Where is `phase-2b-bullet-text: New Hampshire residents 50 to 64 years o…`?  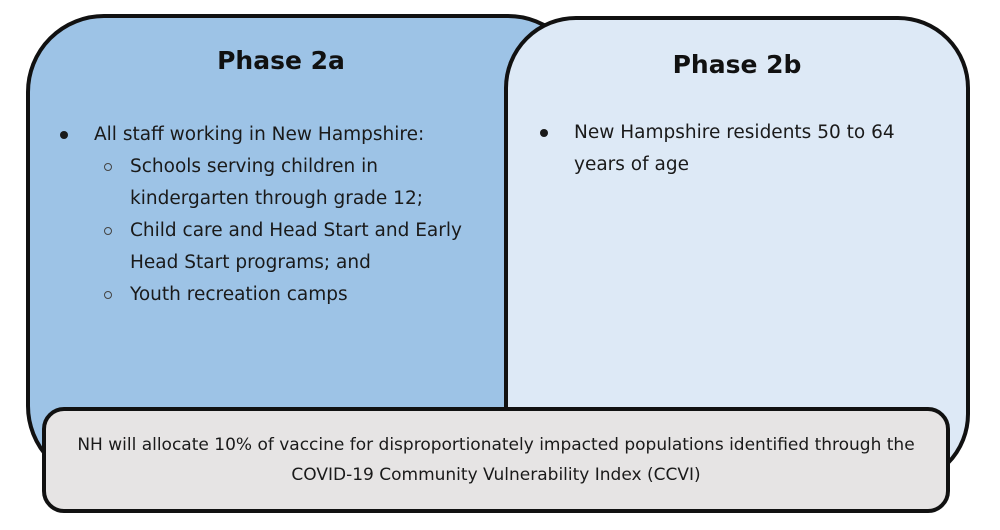 phase-2b-bullet-text: New Hampshire residents 50 to 64 years o… is located at coordinates (734, 148).